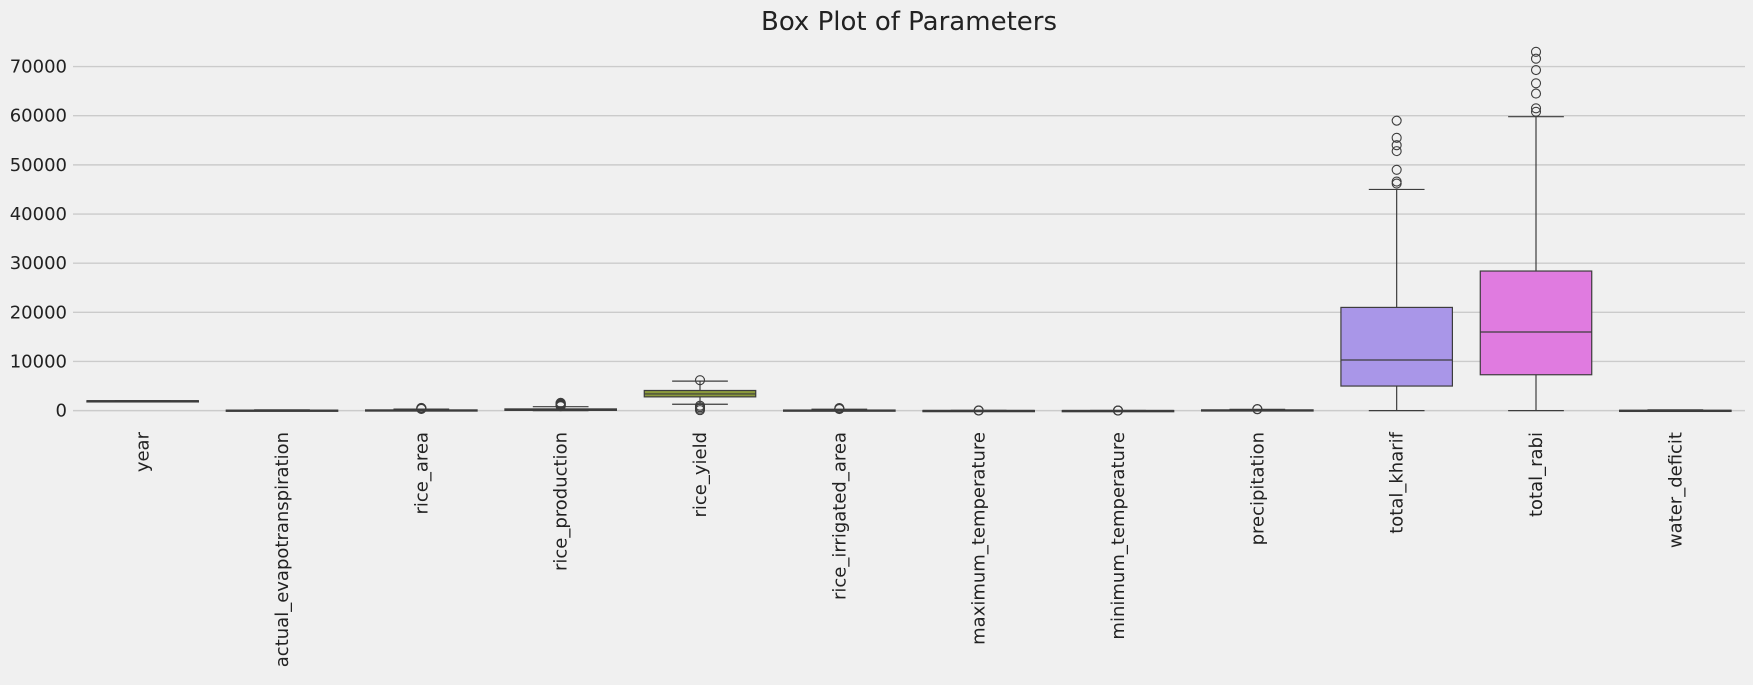  Describe the element at coordinates (1536, 474) in the screenshot. I see `x-tick-label: total_rabi` at that location.